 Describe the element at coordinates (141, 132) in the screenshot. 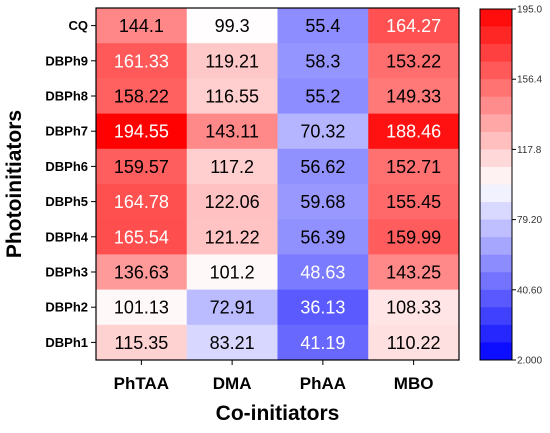

I see `cell-value-label: 194.55` at that location.